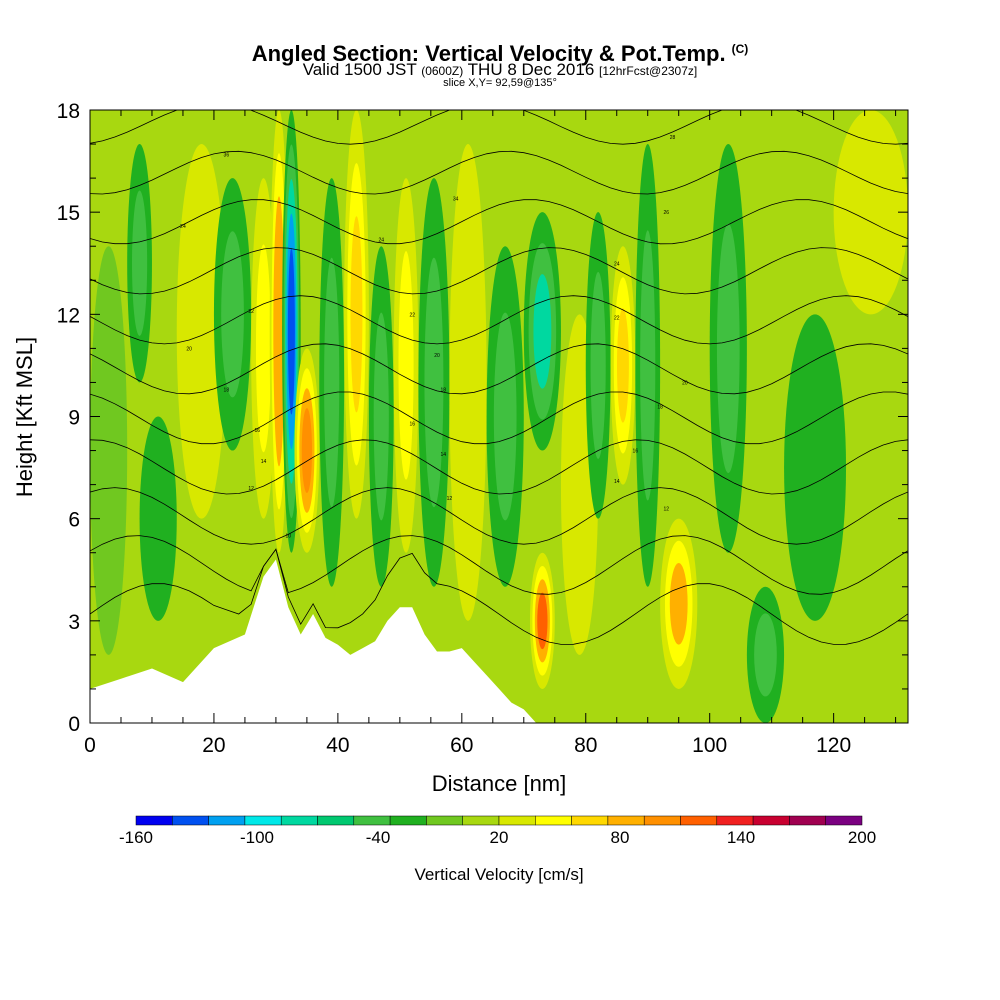 Image resolution: width=1000 pixels, height=1000 pixels. Describe the element at coordinates (741, 837) in the screenshot. I see `colorbar-tick-label: 140` at that location.